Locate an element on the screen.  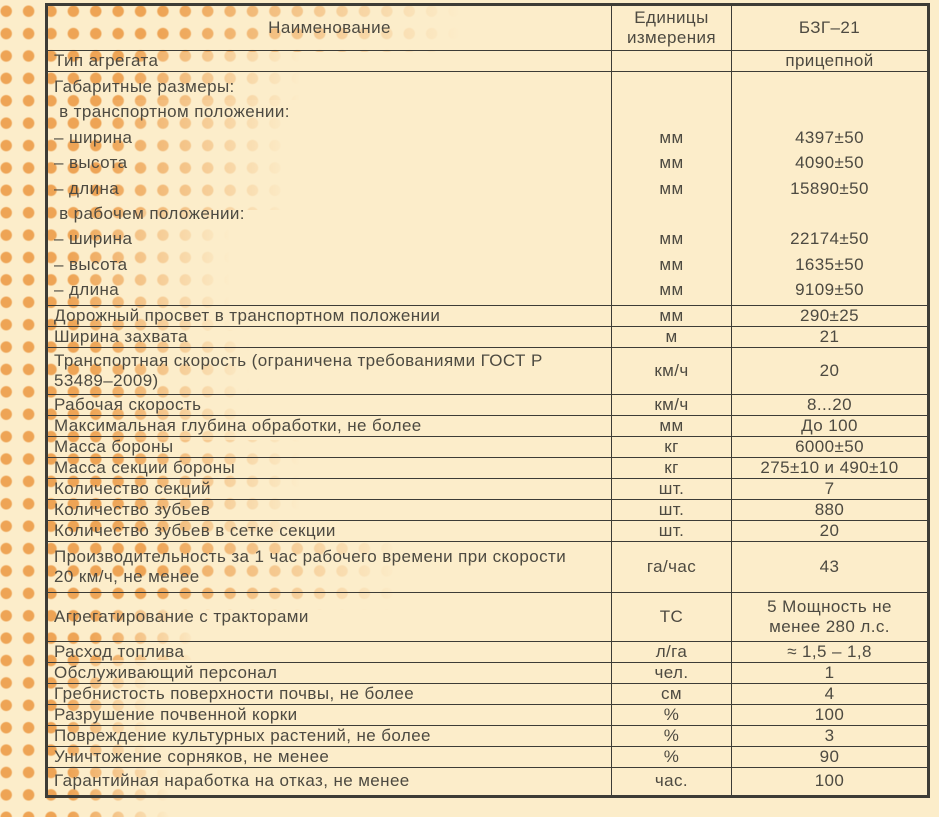
spec-subline: Габаритные размеры: is located at coordinates (144, 86).